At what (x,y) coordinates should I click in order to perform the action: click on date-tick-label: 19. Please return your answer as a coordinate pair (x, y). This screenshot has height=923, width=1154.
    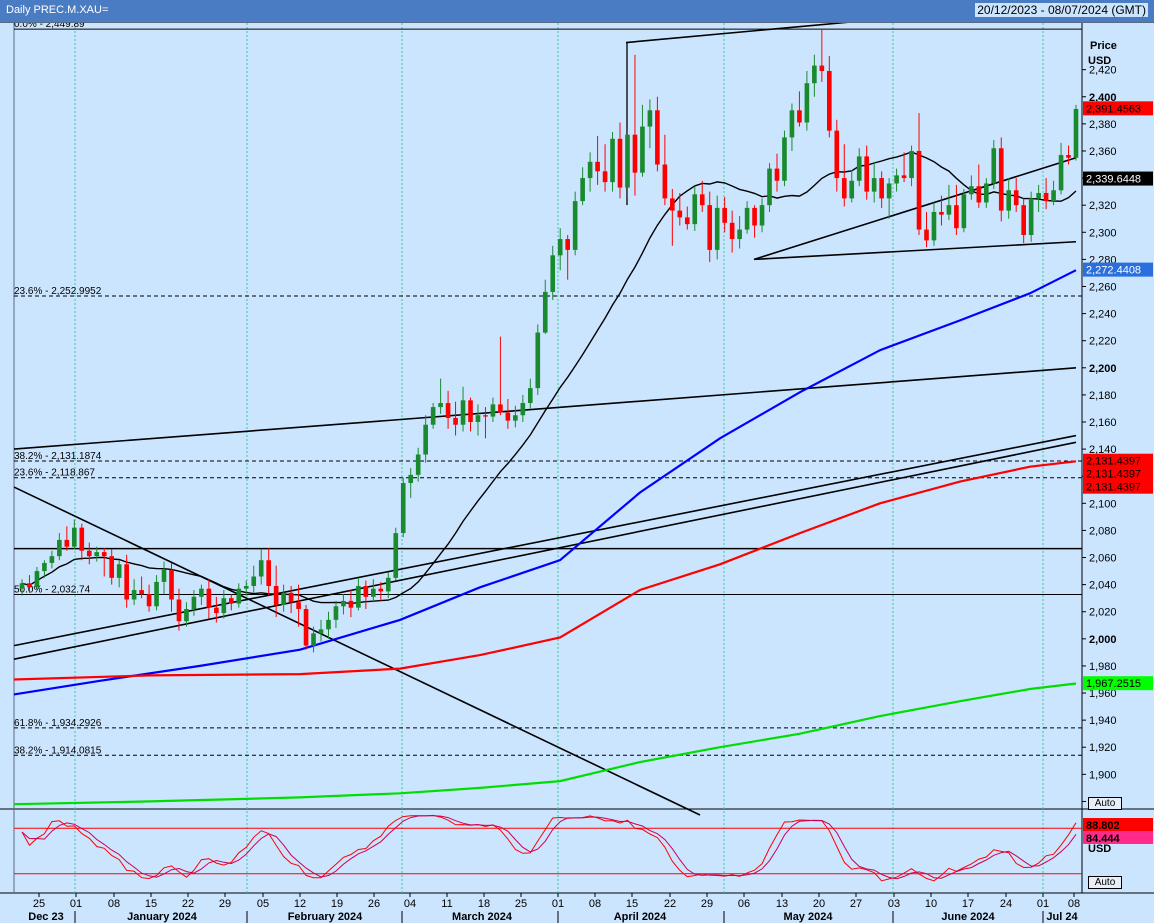
    Looking at the image, I should click on (337, 904).